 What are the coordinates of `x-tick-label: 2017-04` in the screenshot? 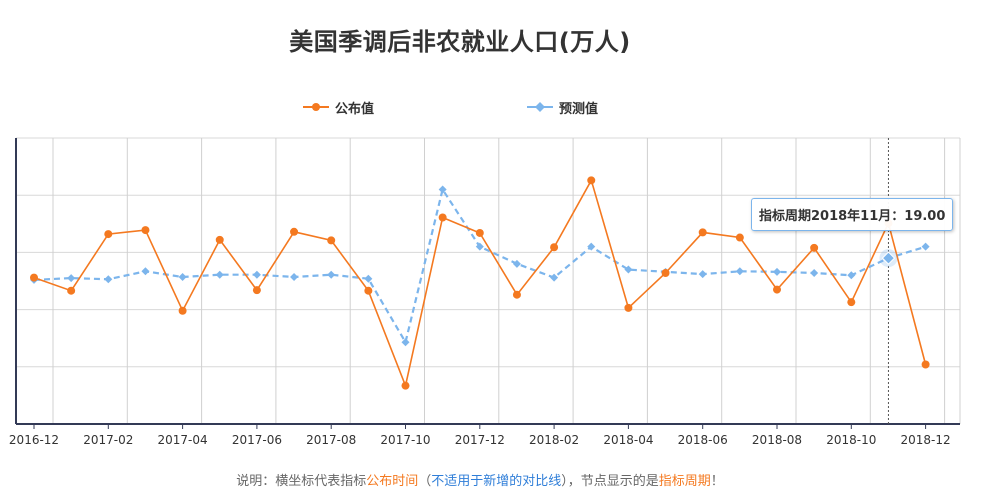 It's located at (183, 440).